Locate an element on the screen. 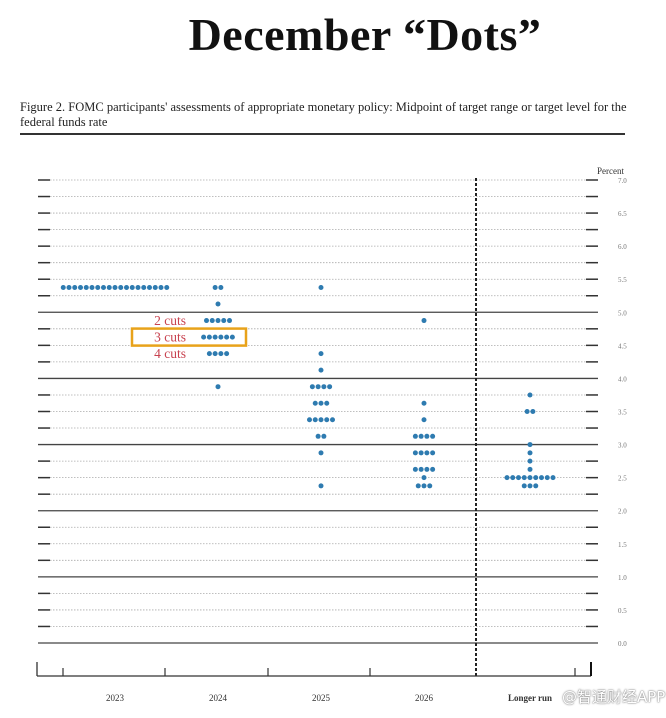 This screenshot has height=718, width=666. y-tick-label: 7.0 is located at coordinates (622, 181).